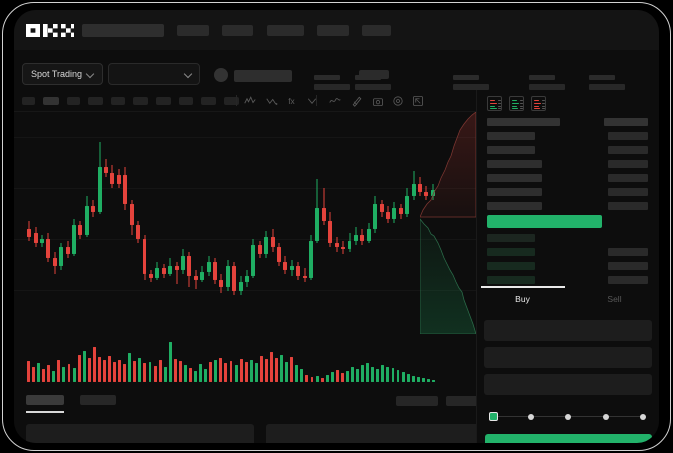 Image resolution: width=673 pixels, height=453 pixels. What do you see at coordinates (357, 101) in the screenshot?
I see `drawing-tool-icon` at bounding box center [357, 101].